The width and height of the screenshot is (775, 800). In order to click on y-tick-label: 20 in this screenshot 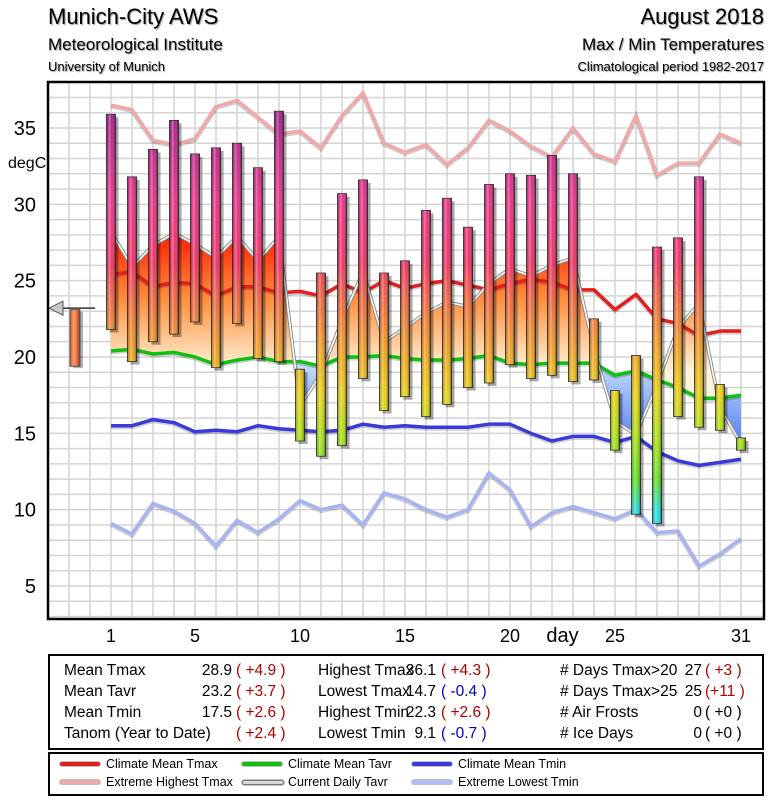, I will do `click(25, 358)`.